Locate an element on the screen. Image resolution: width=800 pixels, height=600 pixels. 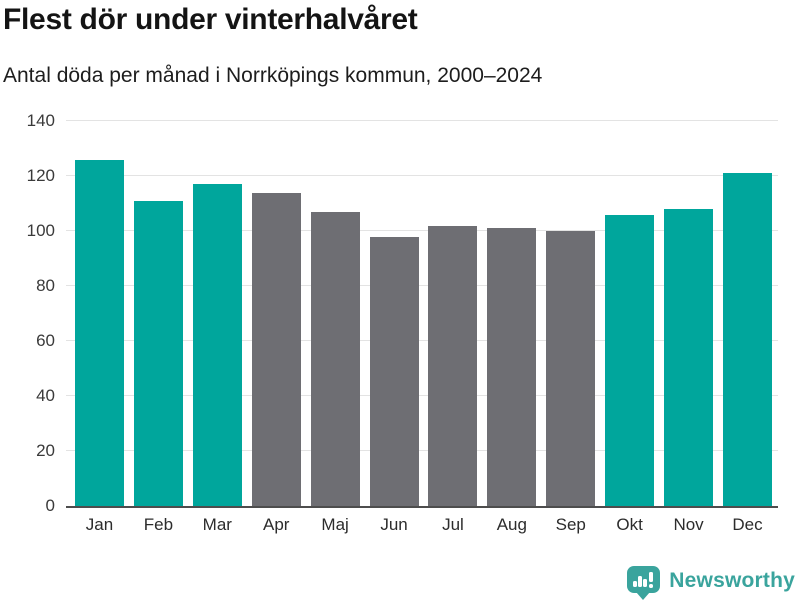
y-tick-label-120: 120 is located at coordinates (40, 175).